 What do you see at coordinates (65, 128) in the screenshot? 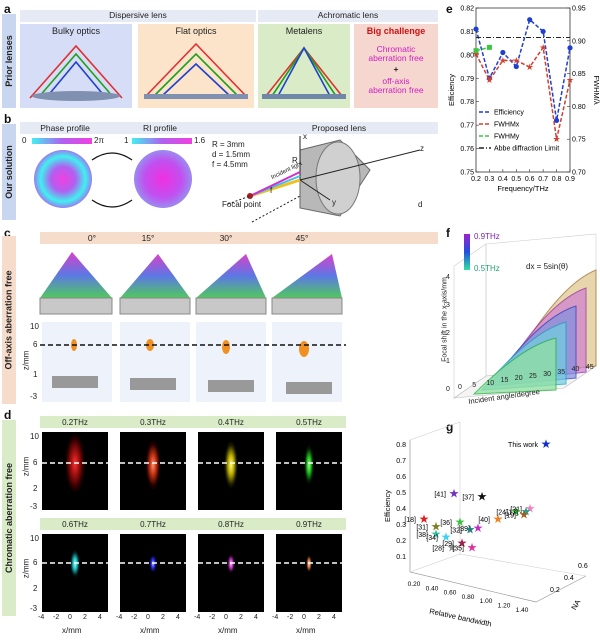
I see `phase-title: Phase profile` at bounding box center [65, 128].